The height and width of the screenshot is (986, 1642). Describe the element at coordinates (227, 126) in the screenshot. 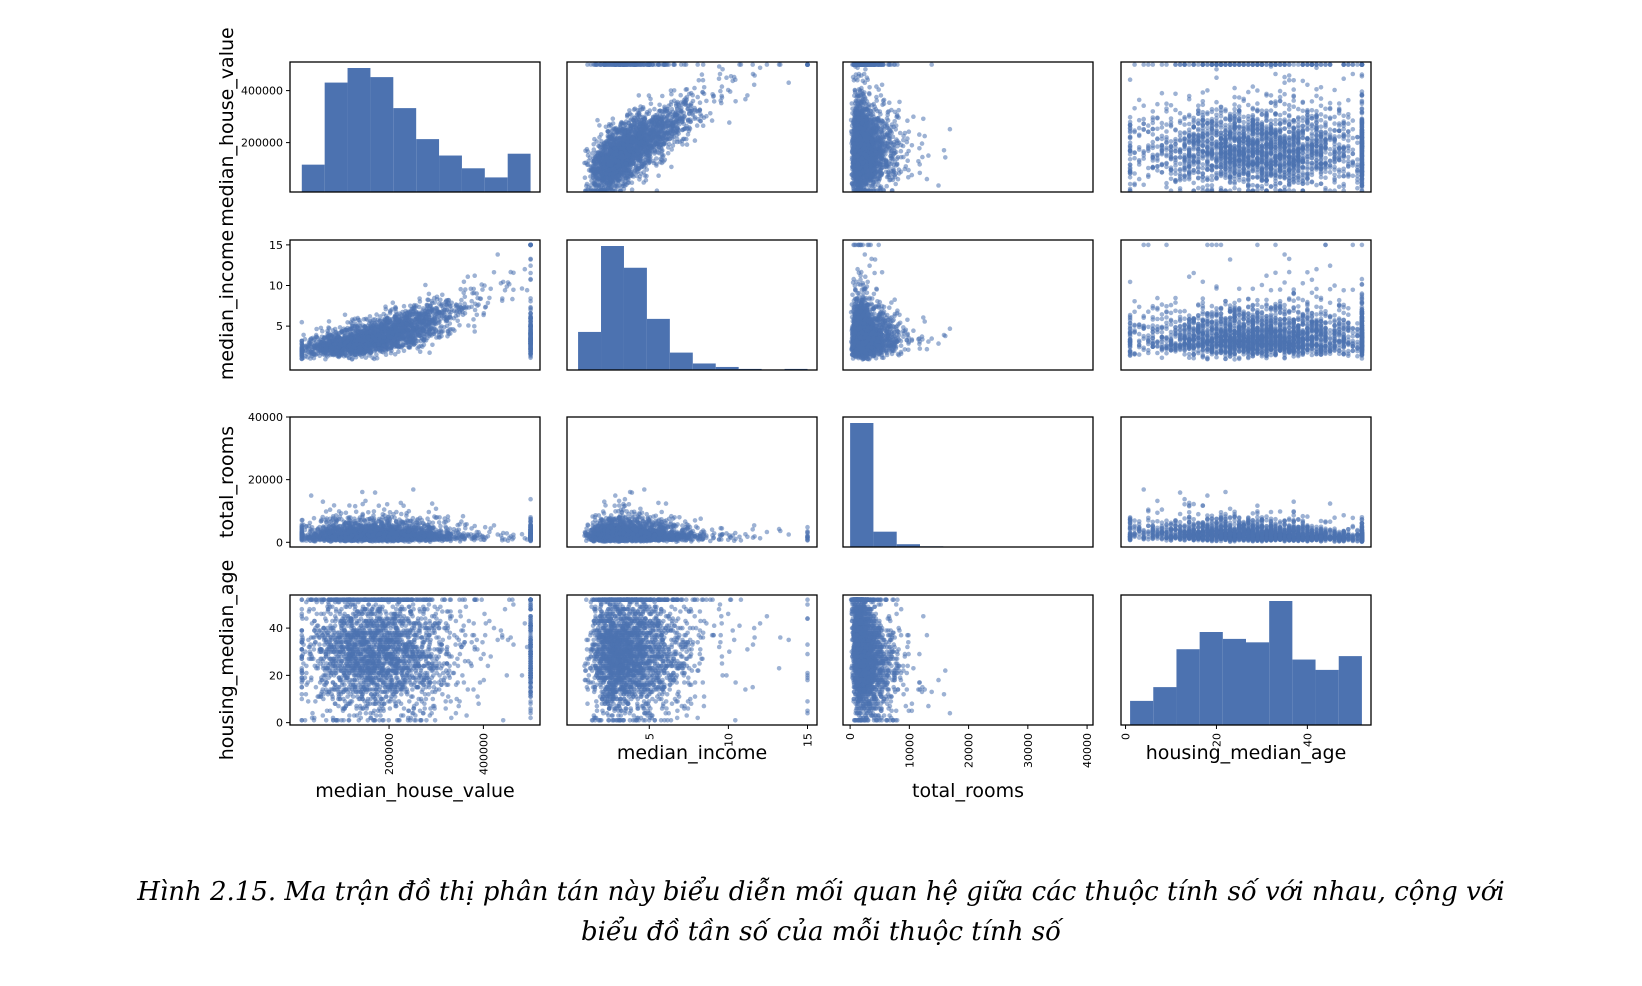

I see `y-axis-label-median_house_value: median_house_value` at that location.